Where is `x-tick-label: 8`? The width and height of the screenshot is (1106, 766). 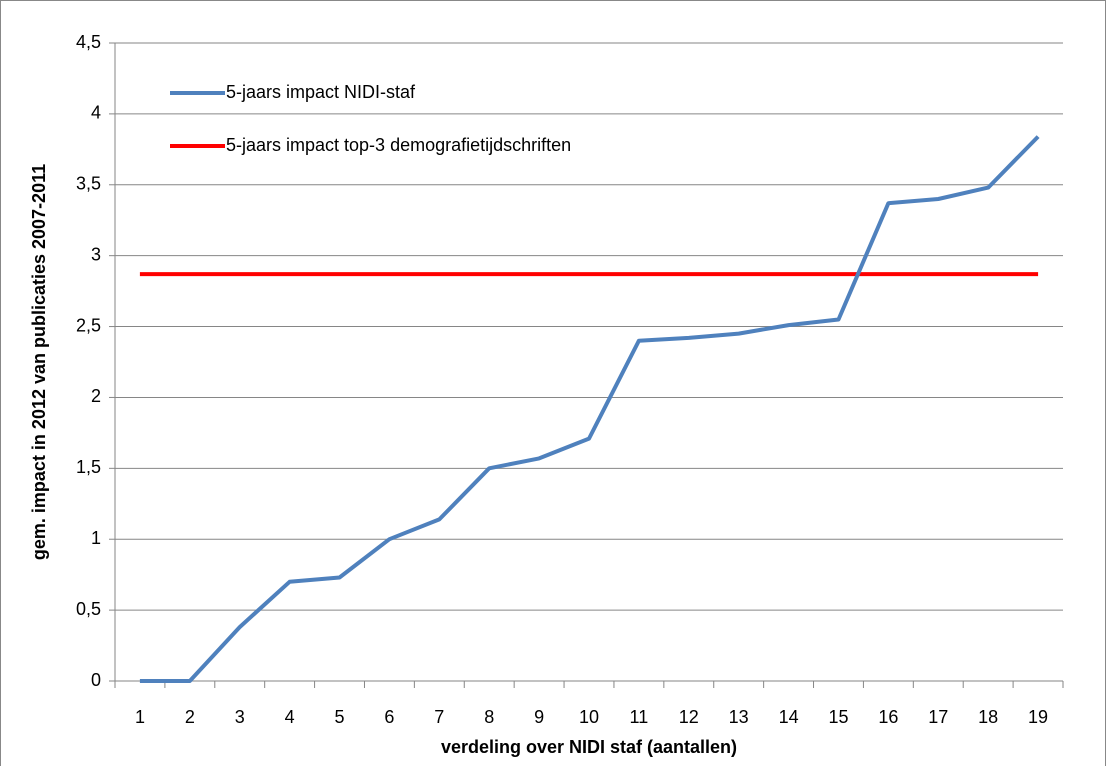 x-tick-label: 8 is located at coordinates (489, 717).